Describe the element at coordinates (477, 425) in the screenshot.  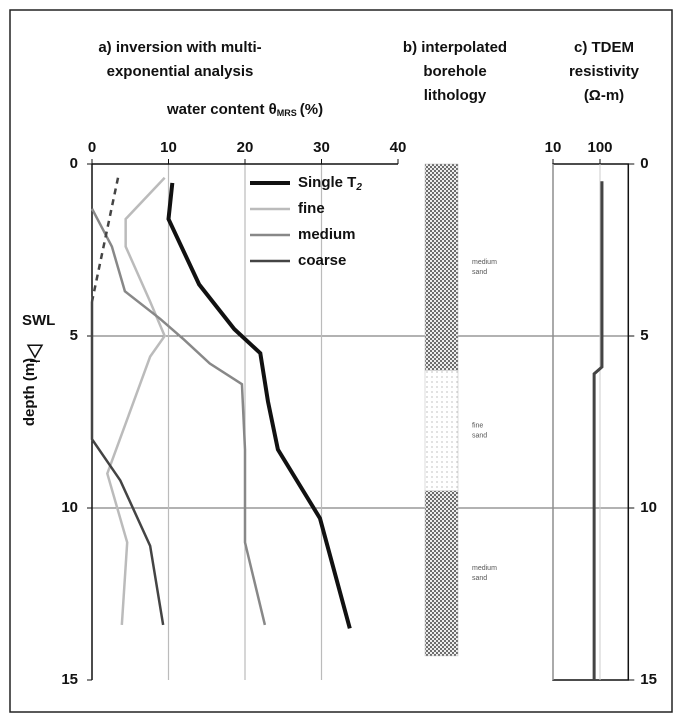
I see `lithology-label: fine` at that location.